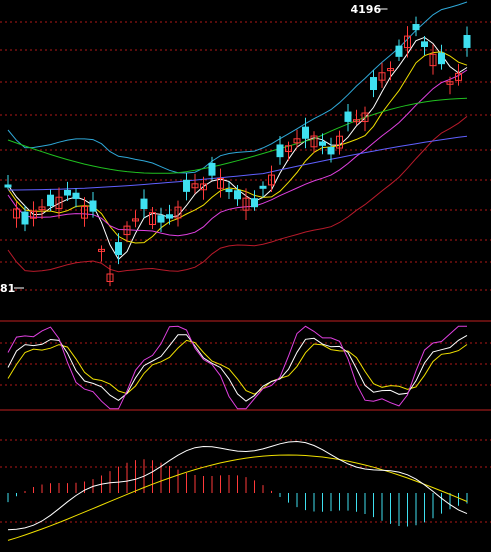 This screenshot has height=552, width=491. Describe the element at coordinates (237, 497) in the screenshot. I see `macd-dea-line` at that location.